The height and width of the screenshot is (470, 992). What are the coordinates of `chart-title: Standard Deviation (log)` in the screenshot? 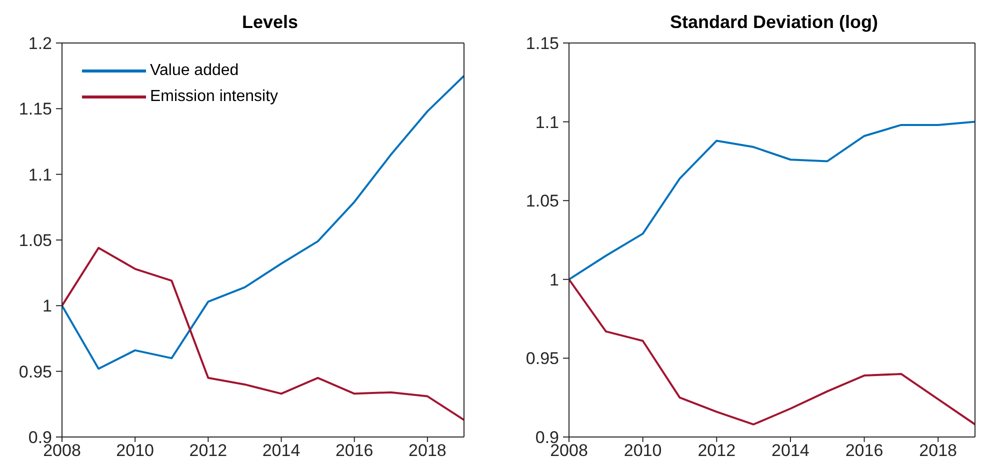 It's located at (773, 22).